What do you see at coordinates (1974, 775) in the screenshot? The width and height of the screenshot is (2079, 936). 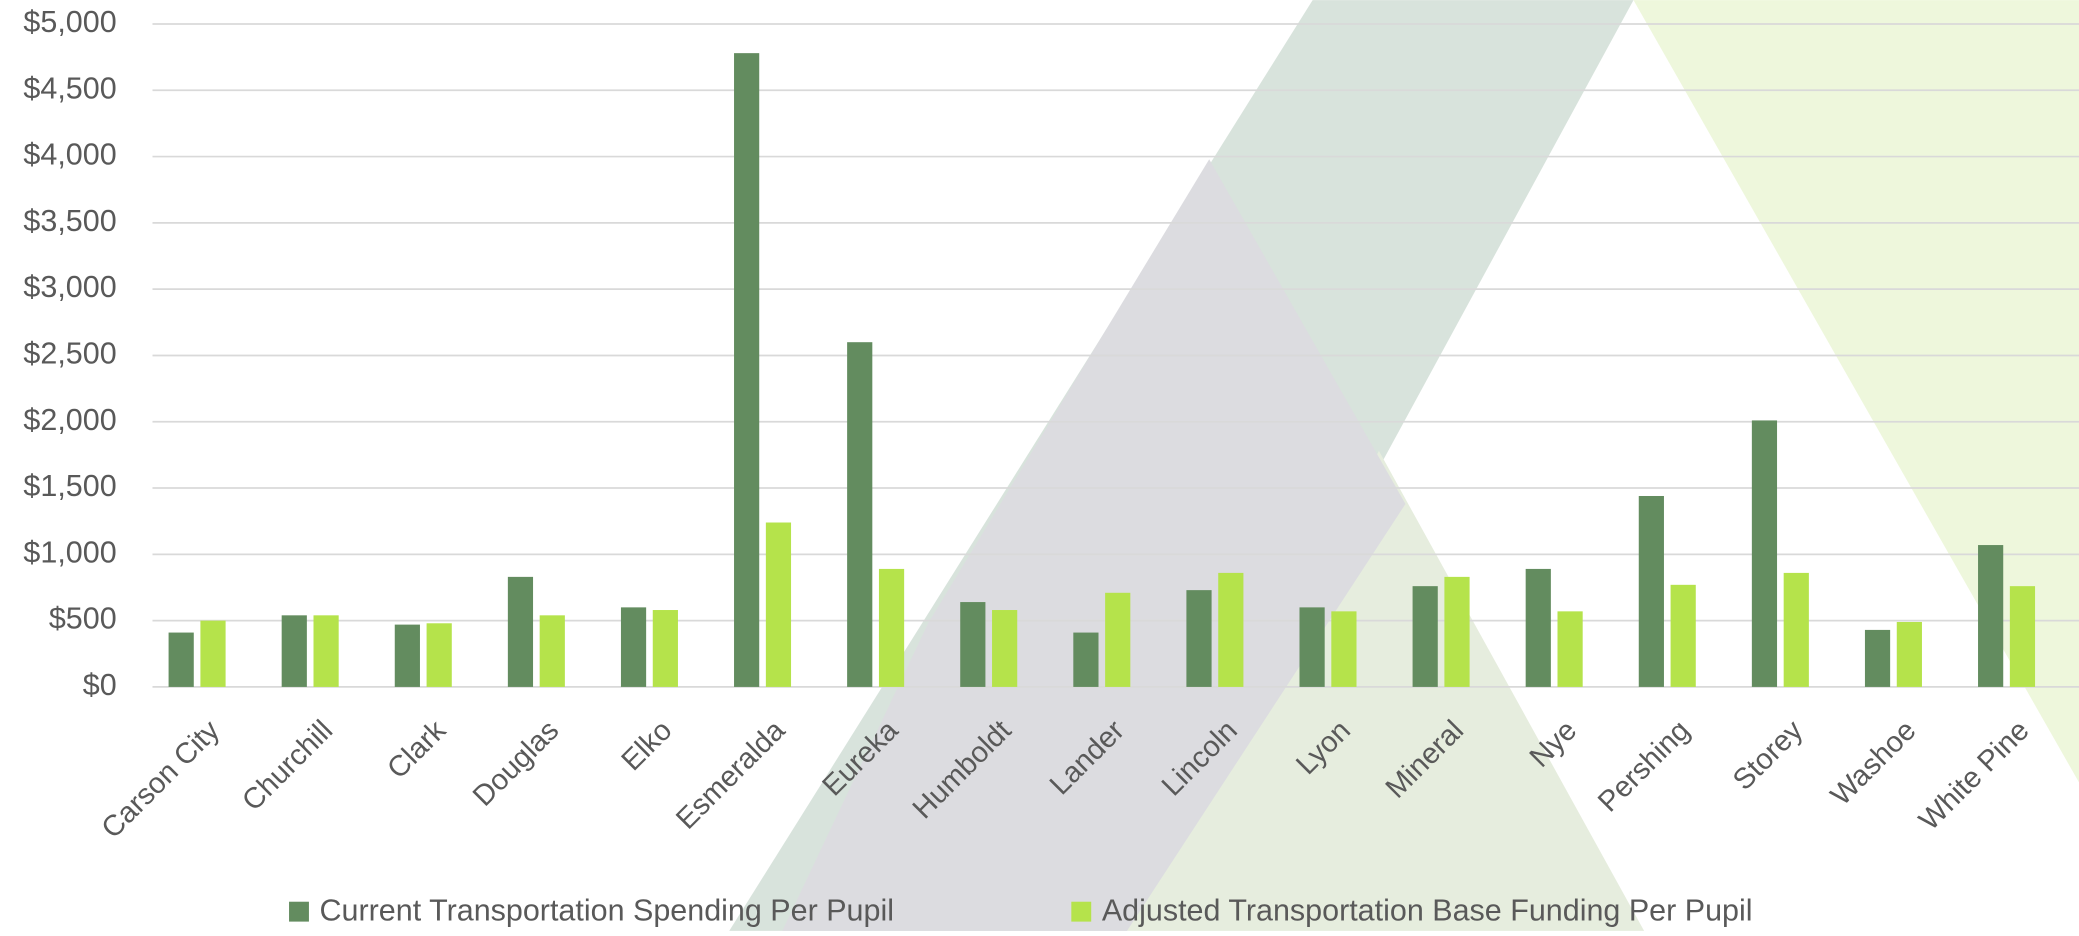 I see `x-tick-label: White Pine` at bounding box center [1974, 775].